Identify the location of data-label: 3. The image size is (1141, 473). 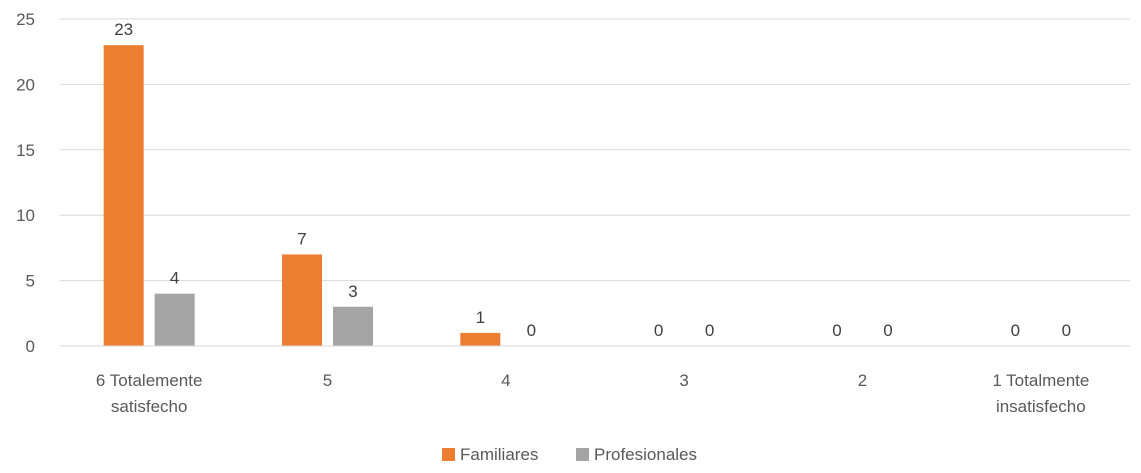
(352, 291).